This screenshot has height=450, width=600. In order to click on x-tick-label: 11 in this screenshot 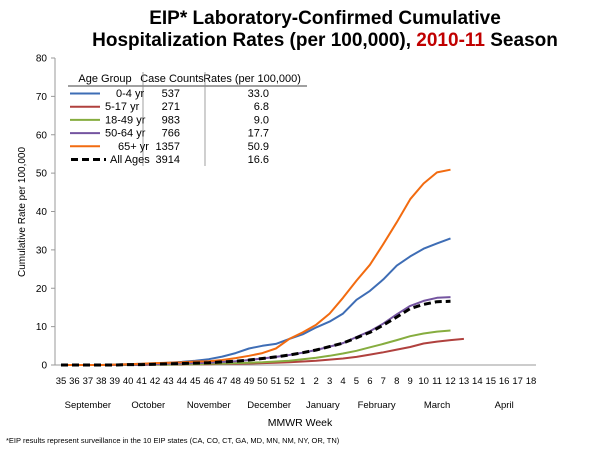, I will do `click(437, 381)`.